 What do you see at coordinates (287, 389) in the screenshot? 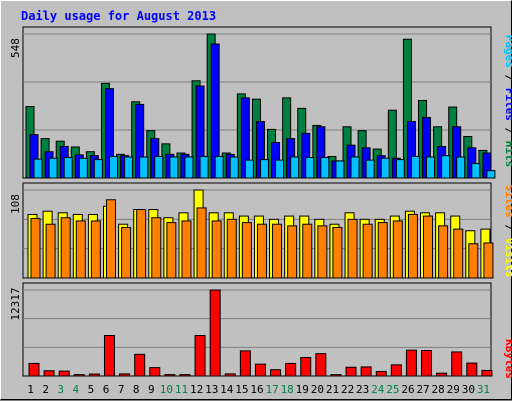
I see `x-tick-label-18: 18` at bounding box center [287, 389].